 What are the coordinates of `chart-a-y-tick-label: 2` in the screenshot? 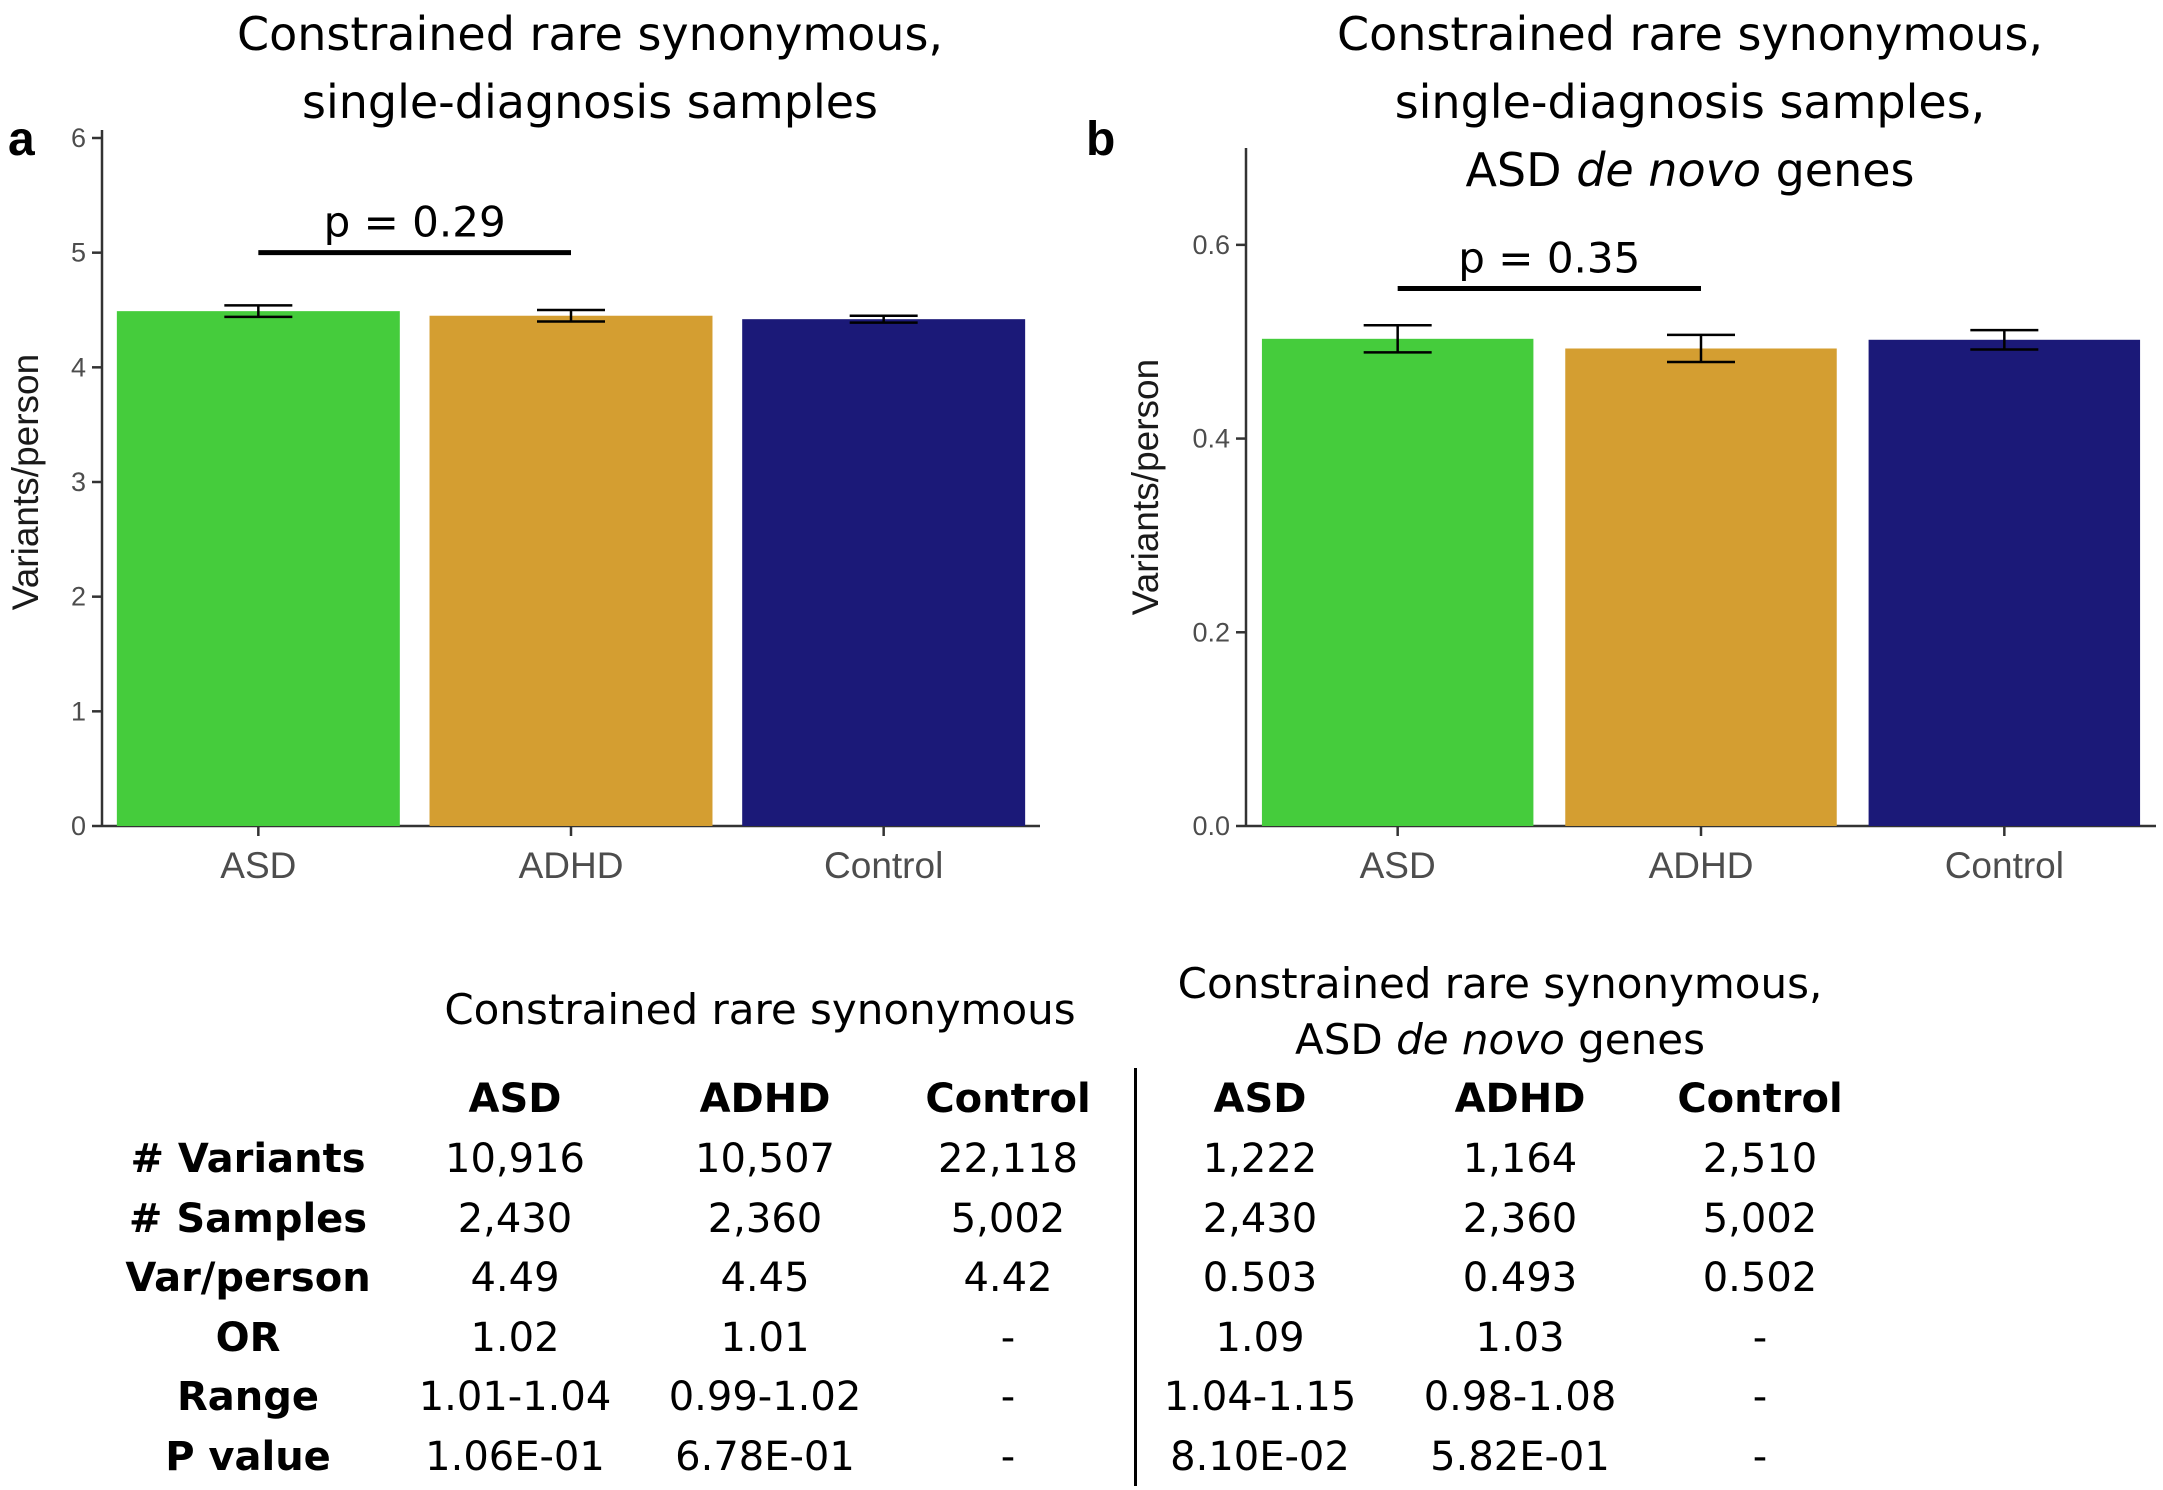 It's located at (78, 597).